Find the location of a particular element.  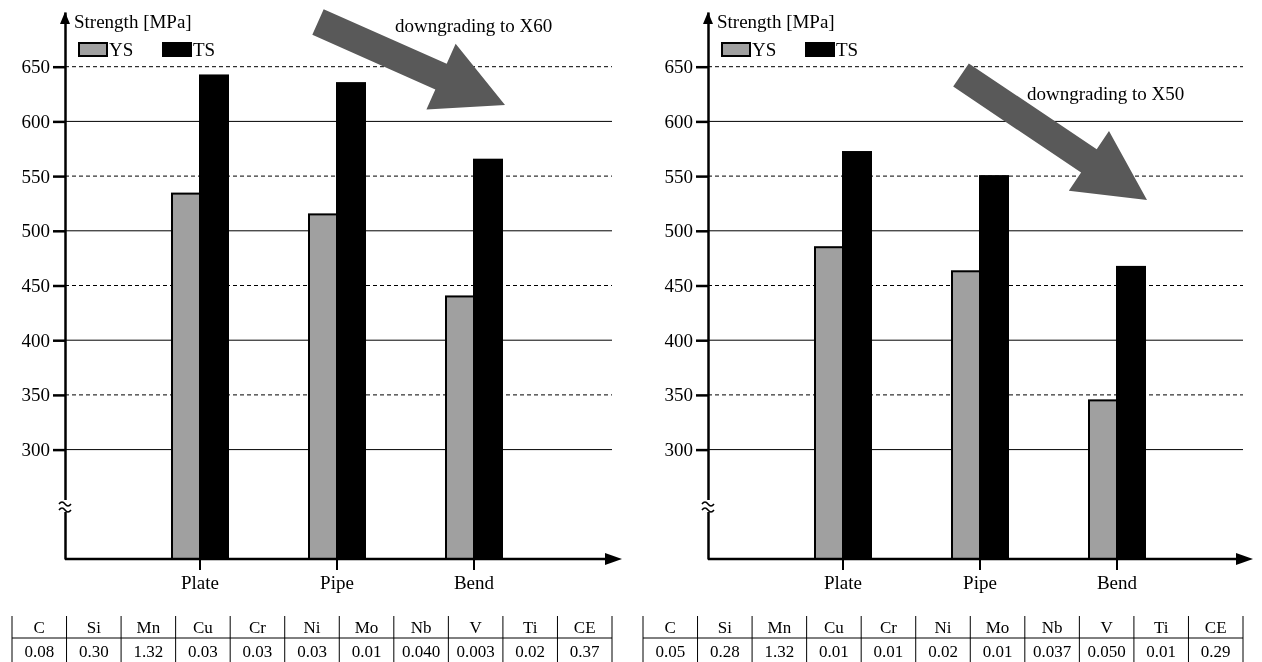

text: 0.050 is located at coordinates (1106, 651).